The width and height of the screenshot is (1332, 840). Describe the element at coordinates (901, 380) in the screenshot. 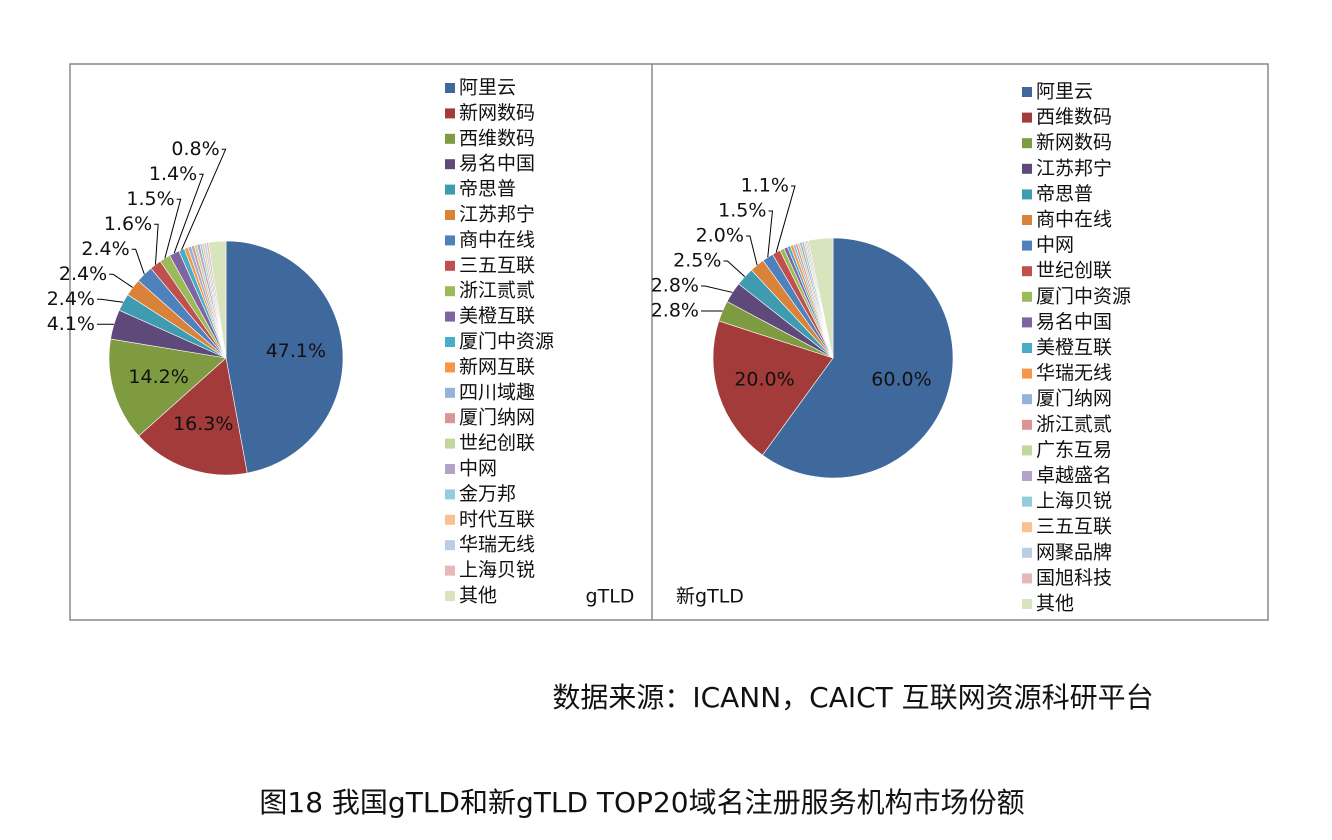

I see `data-label: 60.0%` at that location.